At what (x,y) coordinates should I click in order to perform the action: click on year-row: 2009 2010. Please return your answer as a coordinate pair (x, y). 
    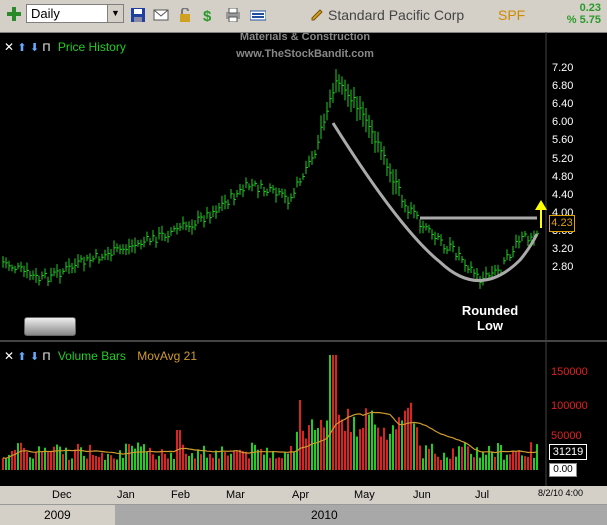
    Looking at the image, I should click on (303, 514).